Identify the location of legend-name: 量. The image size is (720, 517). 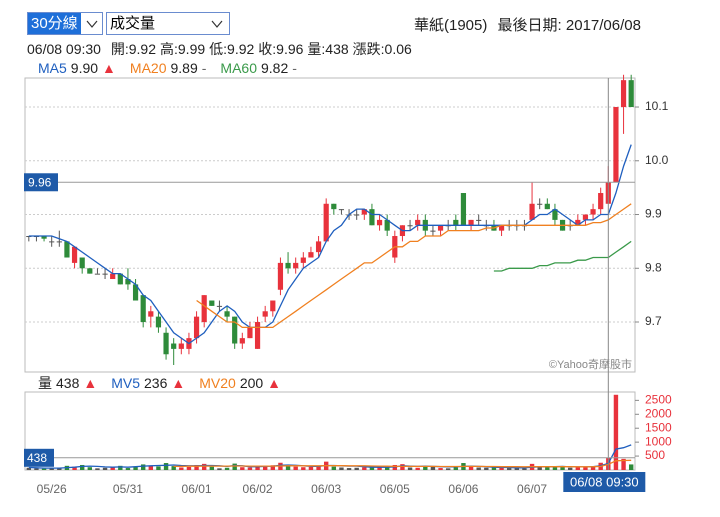
(45, 383).